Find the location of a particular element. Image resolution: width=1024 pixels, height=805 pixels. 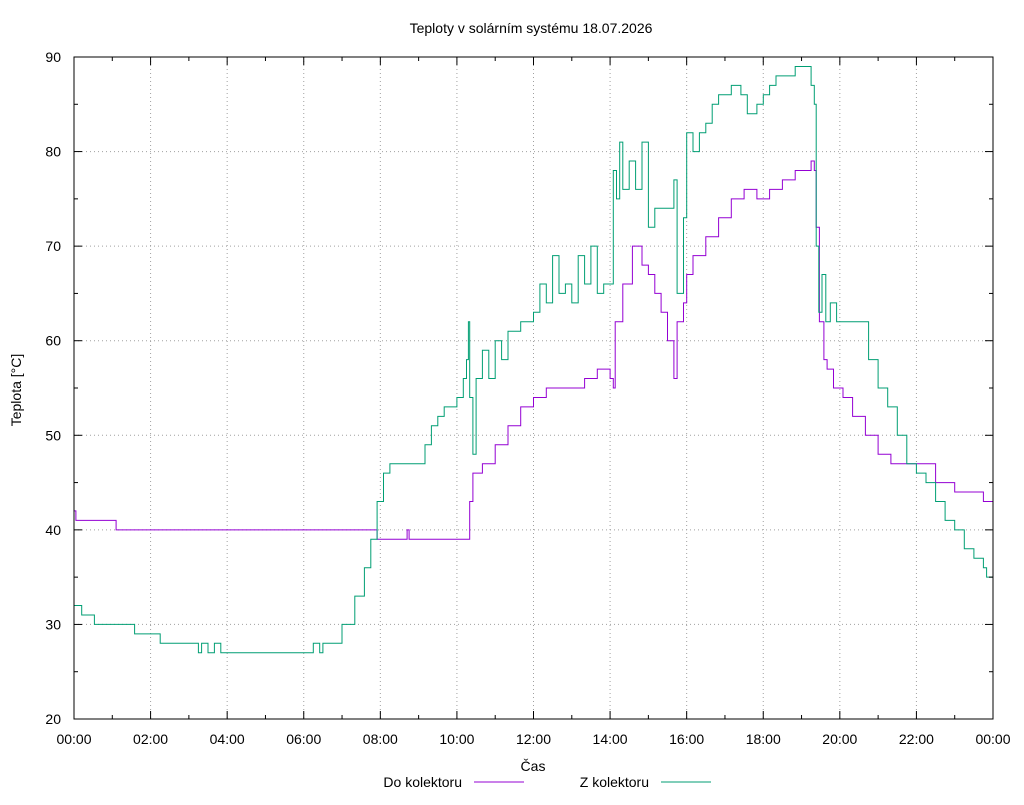

x-tick-label: 18:00 is located at coordinates (763, 739).